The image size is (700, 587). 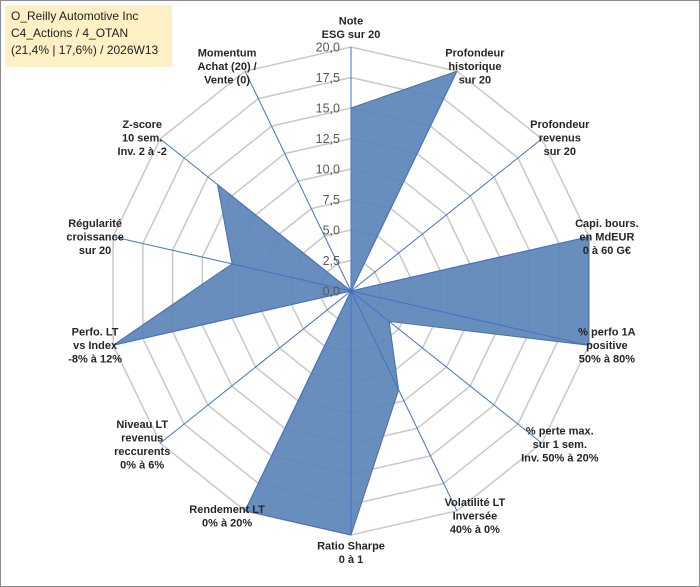 I want to click on tick-label: 0,0, so click(x=331, y=292).